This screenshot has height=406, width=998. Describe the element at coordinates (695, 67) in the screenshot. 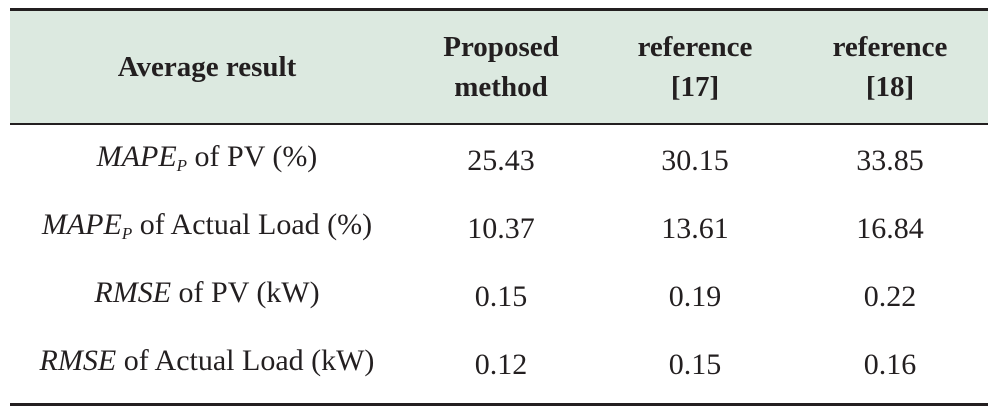

I see `header-reference-17: reference [17]` at that location.